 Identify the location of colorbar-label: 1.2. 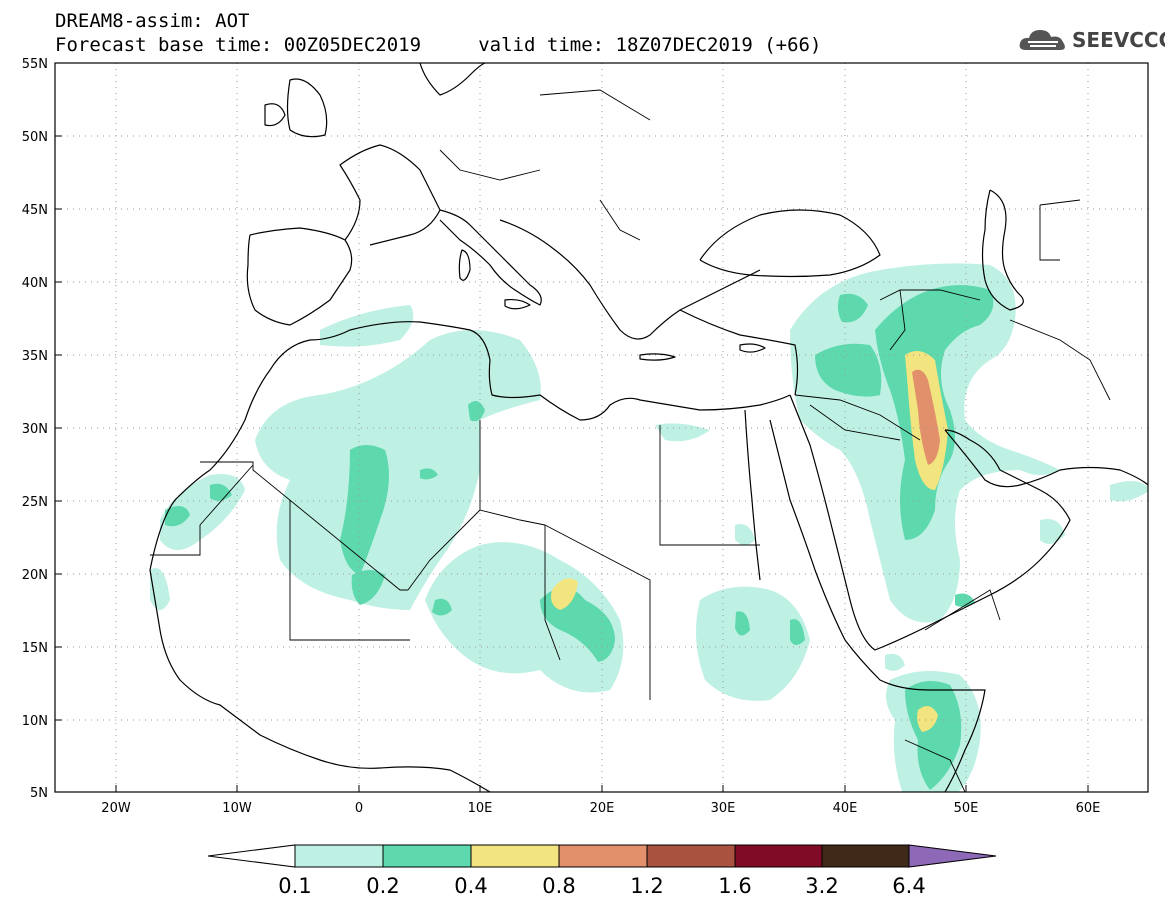
(646, 886).